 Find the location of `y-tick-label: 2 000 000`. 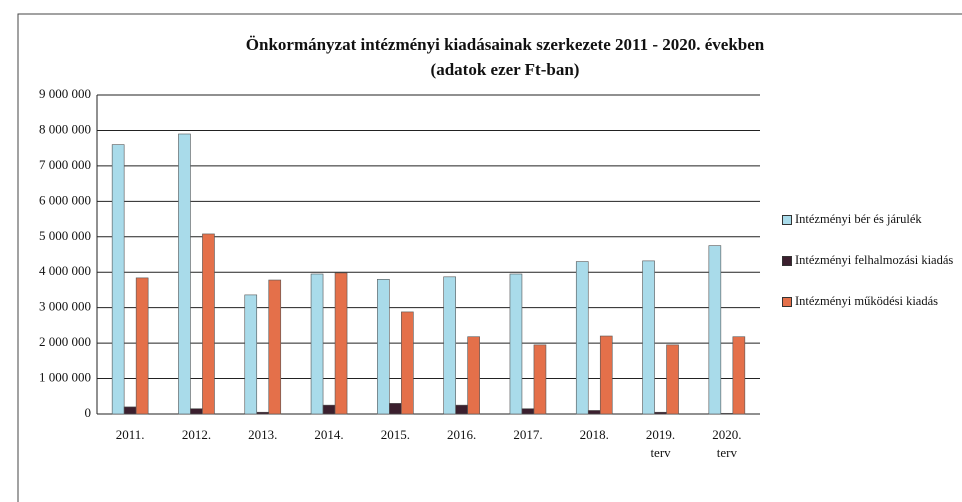

y-tick-label: 2 000 000 is located at coordinates (65, 341).